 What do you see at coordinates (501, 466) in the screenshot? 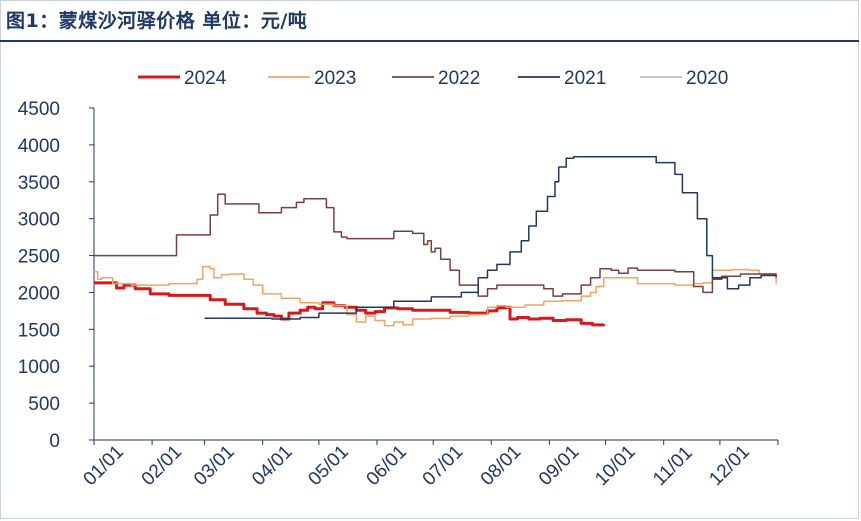
I see `x-tick-label: 08/01` at bounding box center [501, 466].